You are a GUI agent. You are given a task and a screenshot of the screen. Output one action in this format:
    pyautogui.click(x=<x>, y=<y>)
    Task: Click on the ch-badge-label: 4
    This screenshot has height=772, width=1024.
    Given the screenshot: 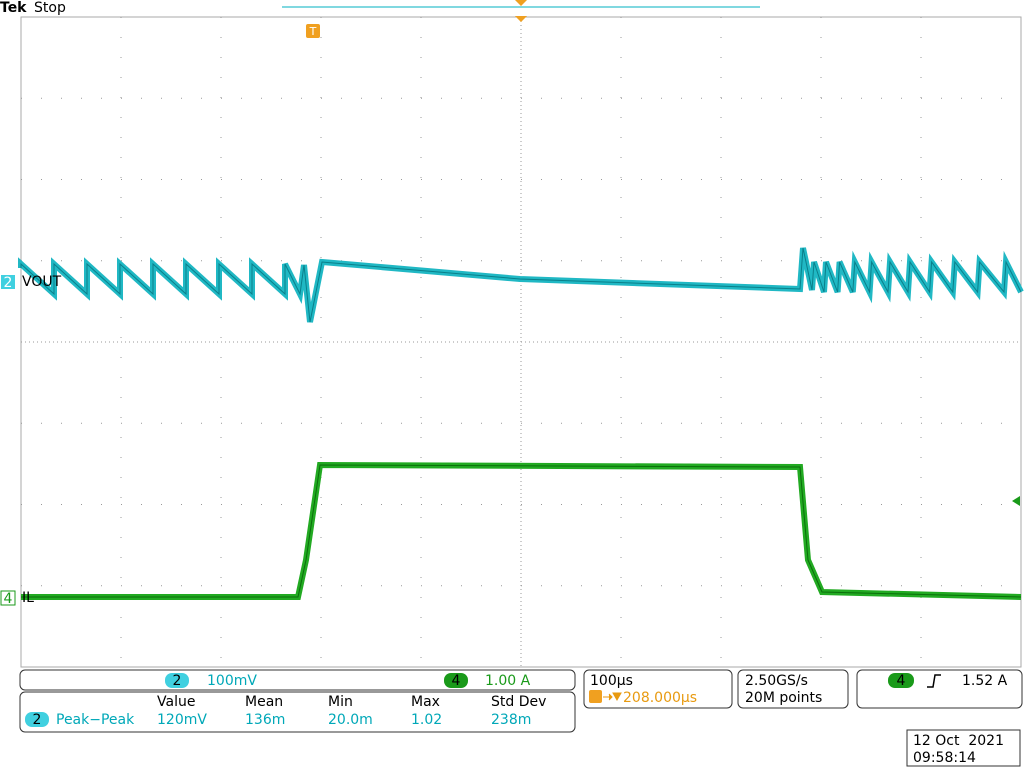 What is the action you would take?
    pyautogui.click(x=456, y=681)
    